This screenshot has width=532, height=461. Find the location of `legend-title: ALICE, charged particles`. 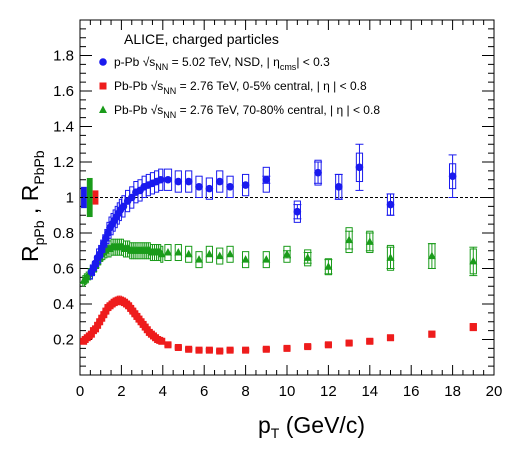

legend-title: ALICE, charged particles is located at coordinates (201, 39).